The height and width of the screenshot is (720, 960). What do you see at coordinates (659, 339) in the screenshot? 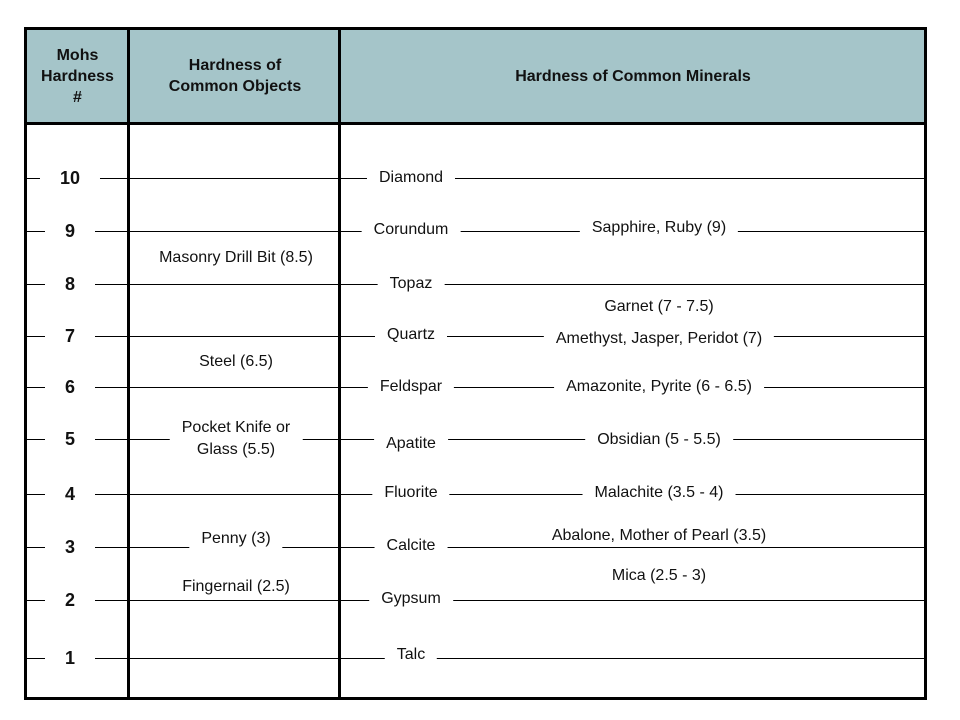
I see `gem-mineral-label: Amethyst, Jasper, Peridot (7)` at bounding box center [659, 339].